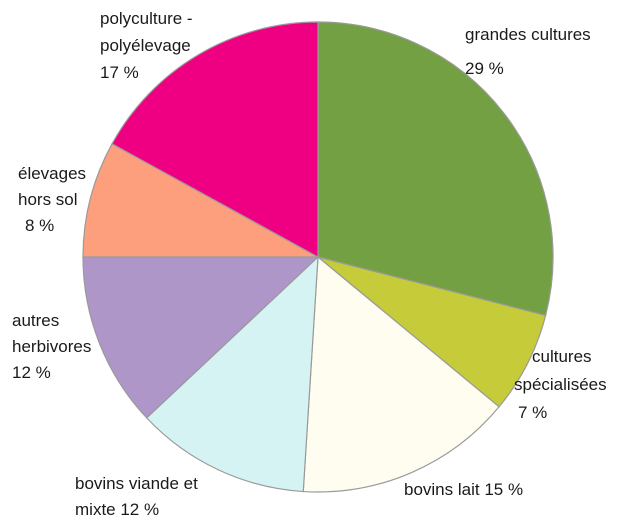 The width and height of the screenshot is (625, 523). Describe the element at coordinates (200, 200) in the screenshot. I see `pie-slice-elevages-hors-sol` at that location.